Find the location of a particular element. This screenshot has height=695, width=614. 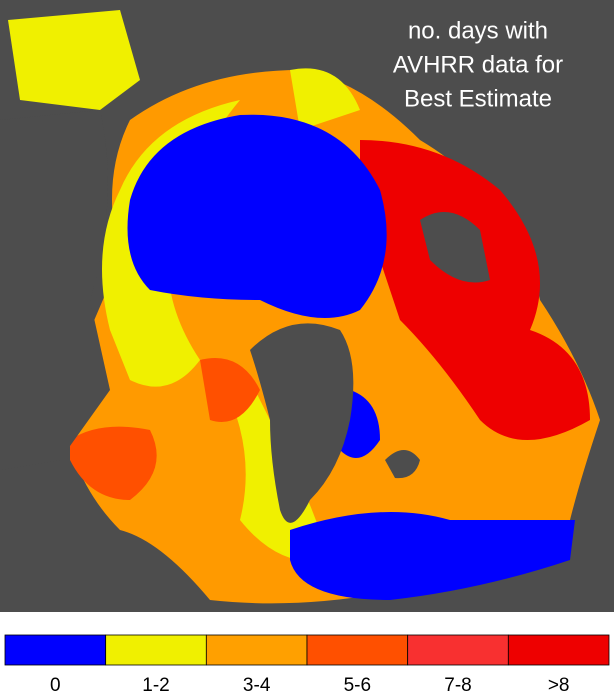

title: no. days with AVHRR data for Best Estimate is located at coordinates (478, 64).